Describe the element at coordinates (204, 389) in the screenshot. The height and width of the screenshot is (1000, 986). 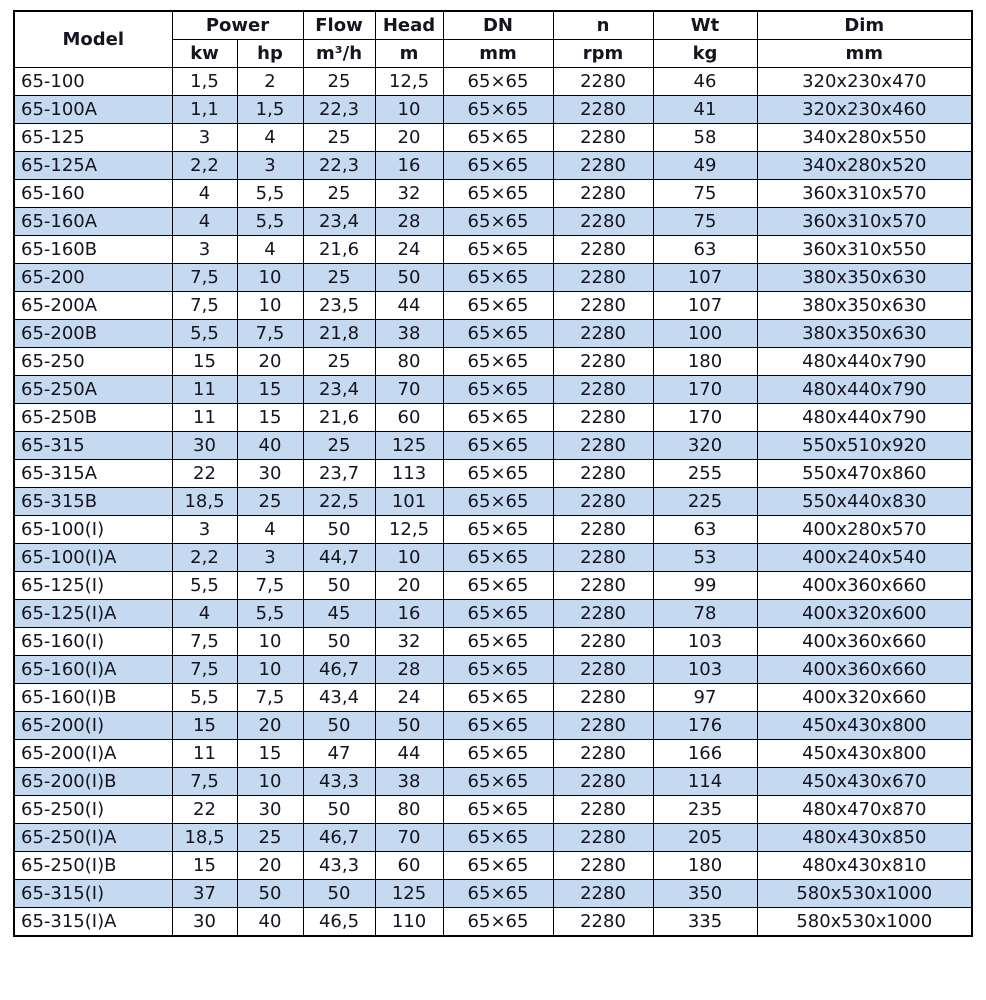
I see `cell-kw: 11` at that location.